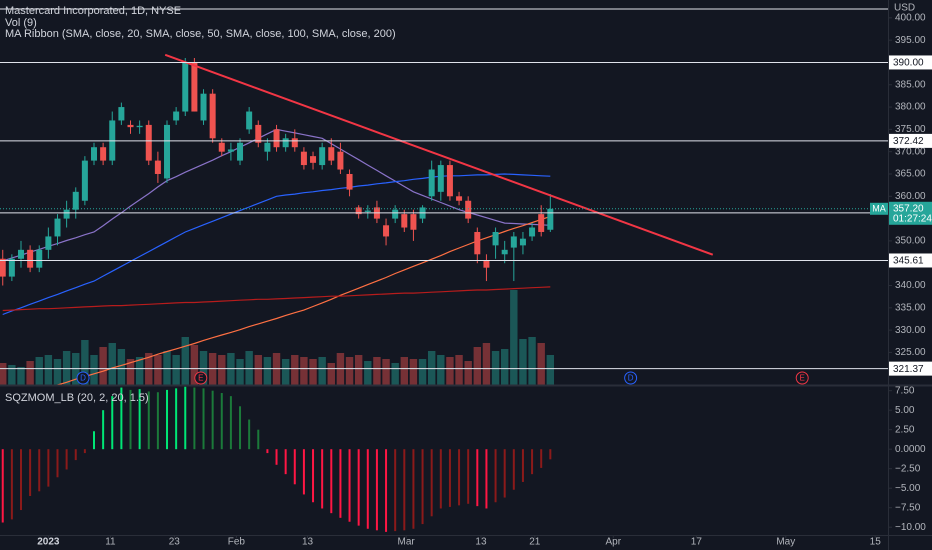 The height and width of the screenshot is (550, 932). I want to click on level-label: 372.42, so click(908, 141).